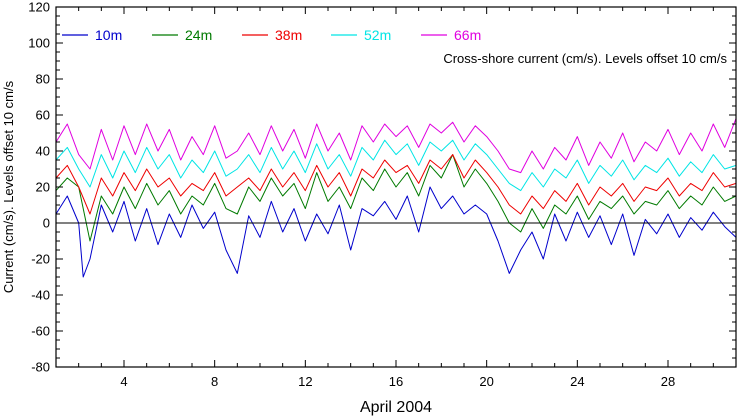 The image size is (742, 417). I want to click on y-tick-label: 20, so click(43, 187).